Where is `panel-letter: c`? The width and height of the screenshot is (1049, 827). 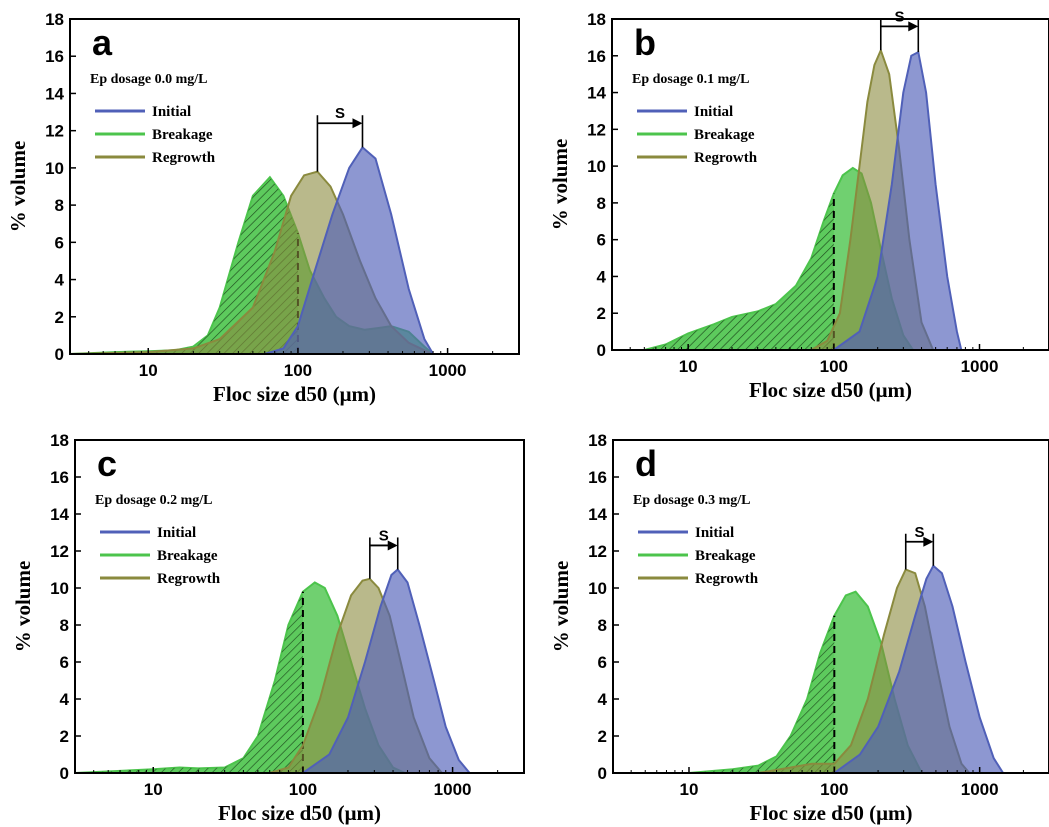
panel-letter: c is located at coordinates (107, 463).